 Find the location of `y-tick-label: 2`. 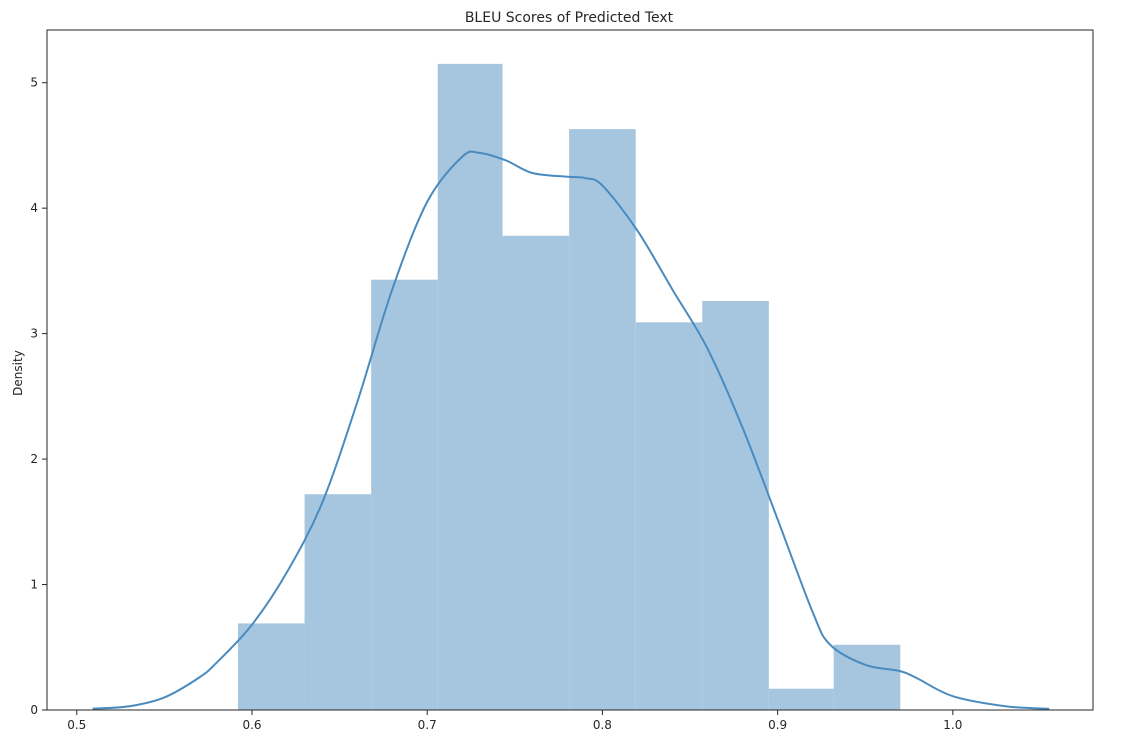

y-tick-label: 2 is located at coordinates (34, 459).